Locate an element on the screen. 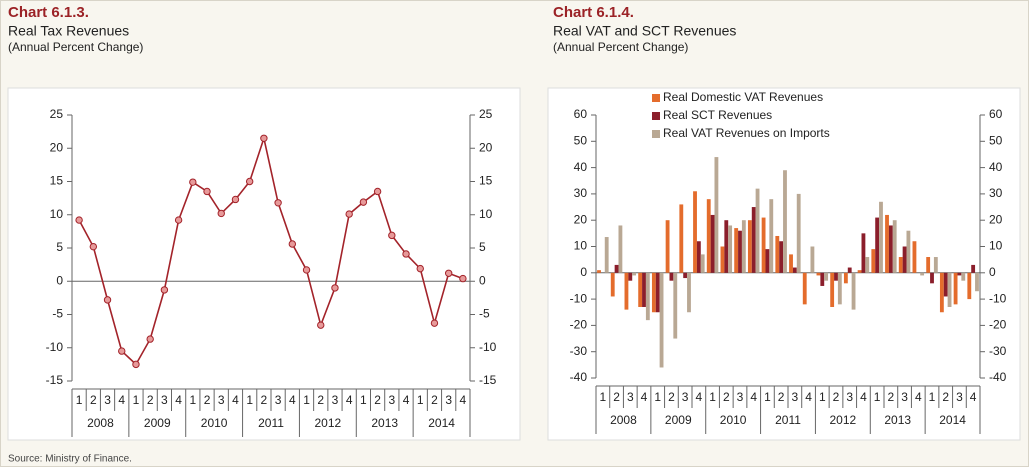  legend-label: Real VAT Revenues on Imports is located at coordinates (746, 133).